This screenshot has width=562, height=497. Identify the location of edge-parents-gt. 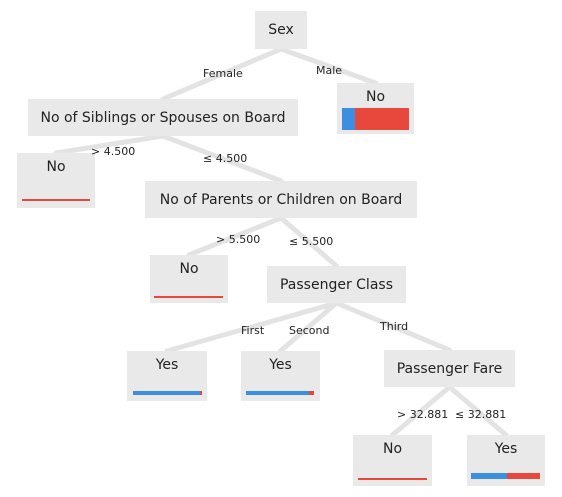
(235, 236).